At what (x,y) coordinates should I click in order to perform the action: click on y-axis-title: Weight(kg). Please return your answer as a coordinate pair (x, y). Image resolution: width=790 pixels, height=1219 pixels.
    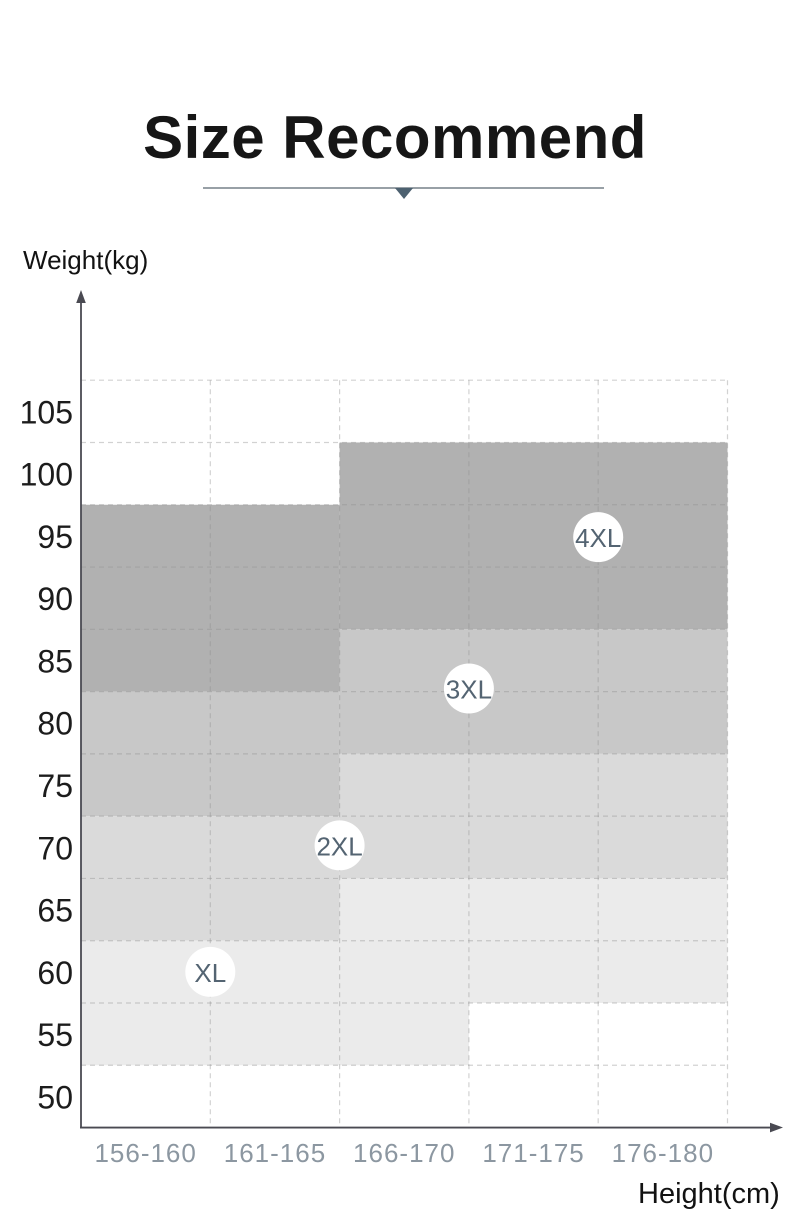
    Looking at the image, I should click on (86, 260).